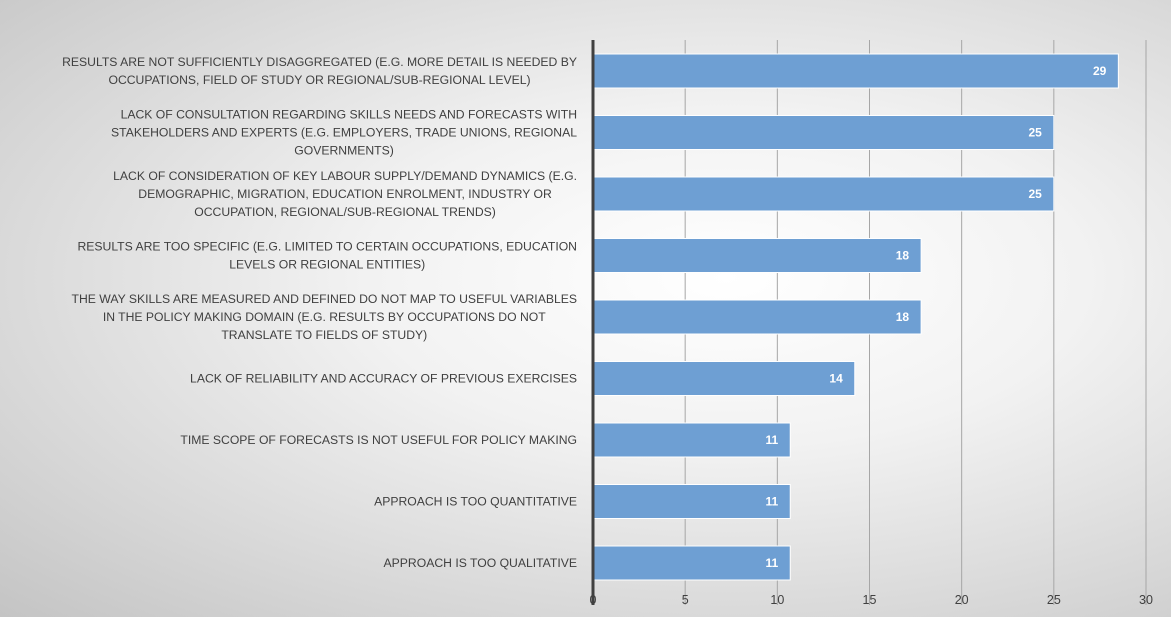 The height and width of the screenshot is (617, 1171). Describe the element at coordinates (685, 600) in the screenshot. I see `x-tick-5: 5` at that location.